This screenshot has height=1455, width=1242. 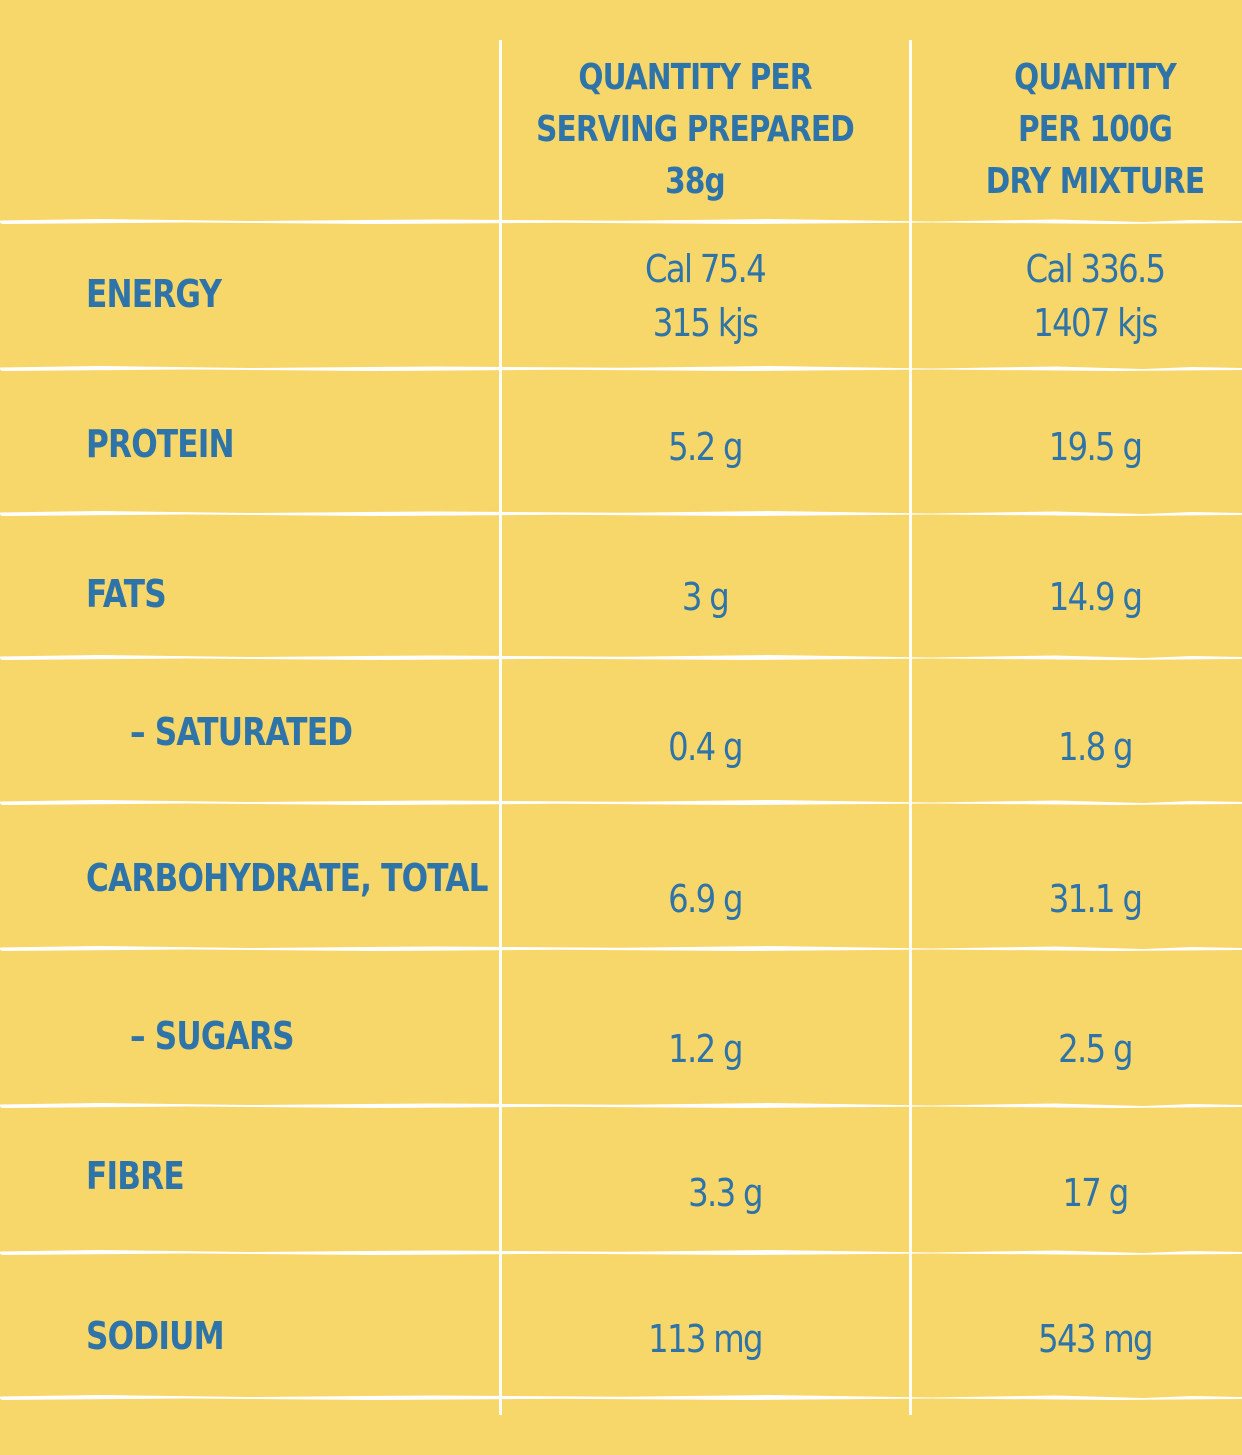 I want to click on row-label-saturated: – SATURATED, so click(x=241, y=732).